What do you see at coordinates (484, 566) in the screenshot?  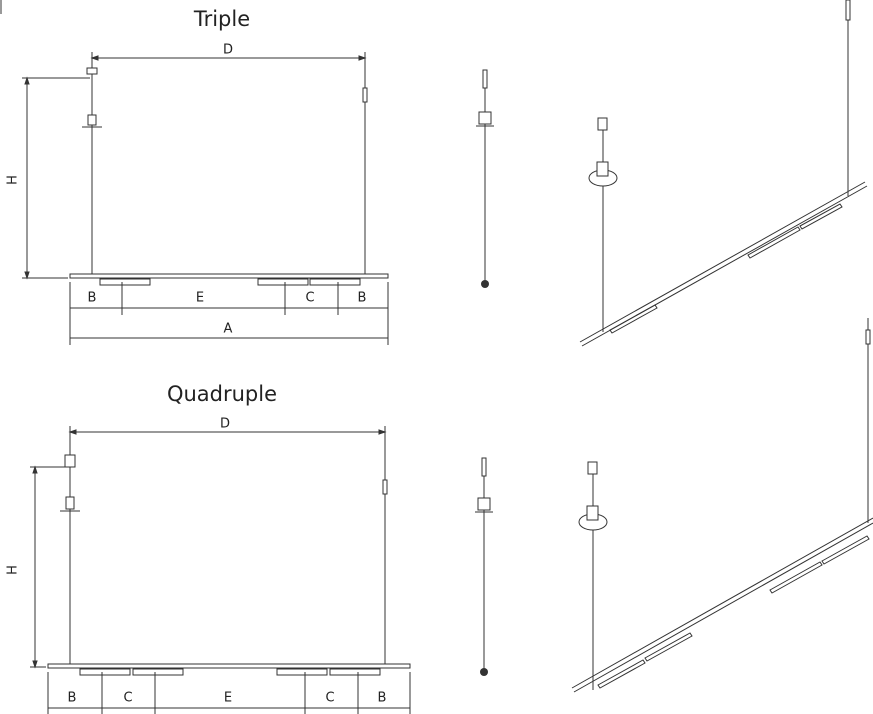 I see `quadruple-side-view` at bounding box center [484, 566].